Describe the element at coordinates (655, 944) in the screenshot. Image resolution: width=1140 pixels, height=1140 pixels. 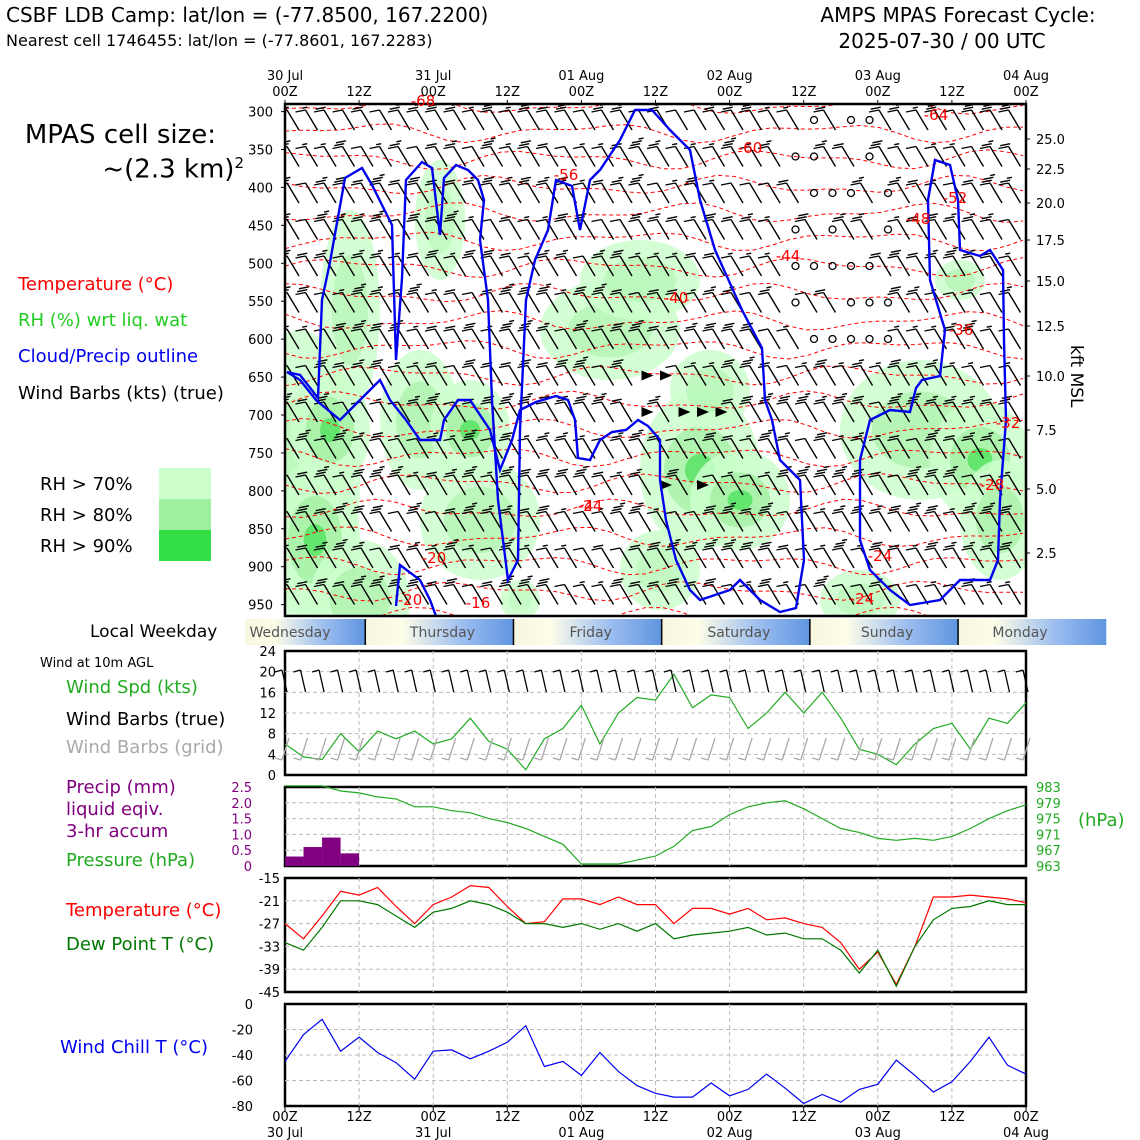
I see `dewpoint-line` at that location.